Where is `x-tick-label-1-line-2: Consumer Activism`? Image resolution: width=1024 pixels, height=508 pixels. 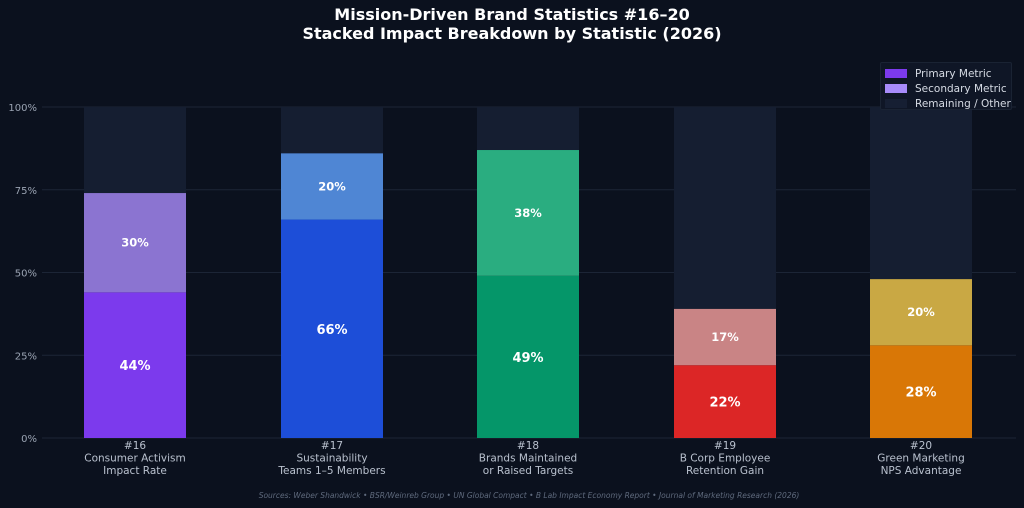
x-tick-label-1-line-2: Consumer Activism is located at coordinates (135, 459).